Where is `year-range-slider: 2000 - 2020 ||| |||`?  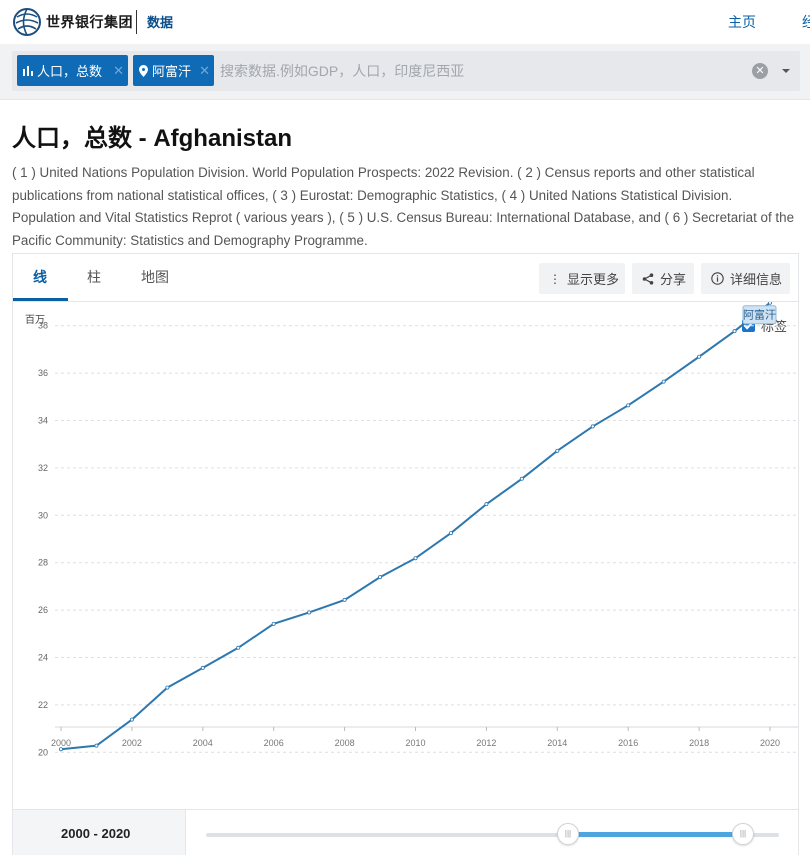
year-range-slider: 2000 - 2020 ||| ||| is located at coordinates (405, 832).